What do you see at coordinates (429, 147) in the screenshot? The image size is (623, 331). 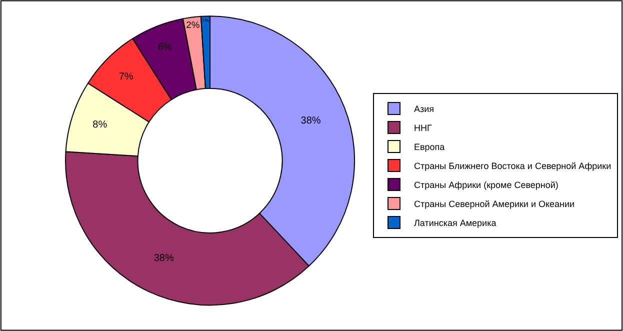 I see `legend-label: Европа` at bounding box center [429, 147].